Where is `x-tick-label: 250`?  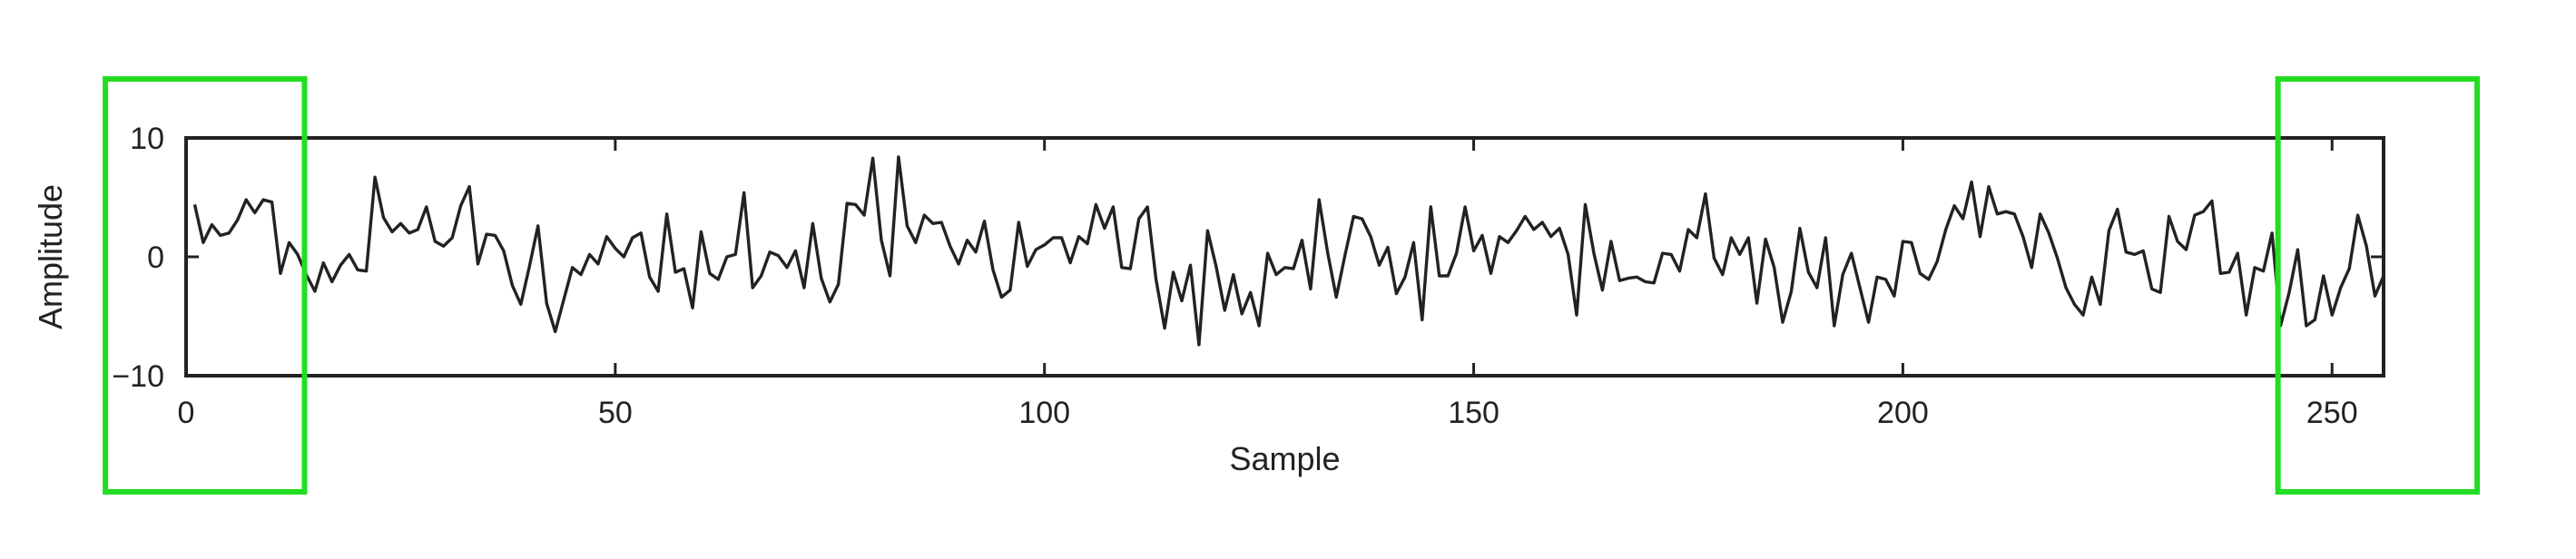 x-tick-label: 250 is located at coordinates (2332, 413).